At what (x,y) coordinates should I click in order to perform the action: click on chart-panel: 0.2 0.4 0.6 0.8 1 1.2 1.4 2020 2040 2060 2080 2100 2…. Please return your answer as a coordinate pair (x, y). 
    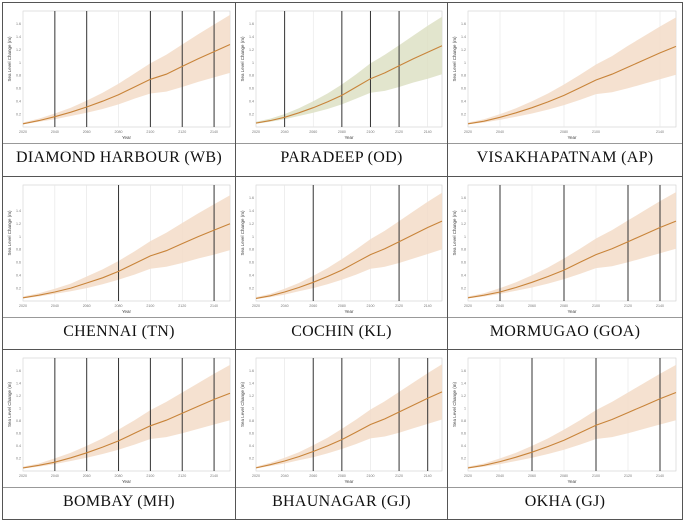
    Looking at the image, I should click on (119, 263).